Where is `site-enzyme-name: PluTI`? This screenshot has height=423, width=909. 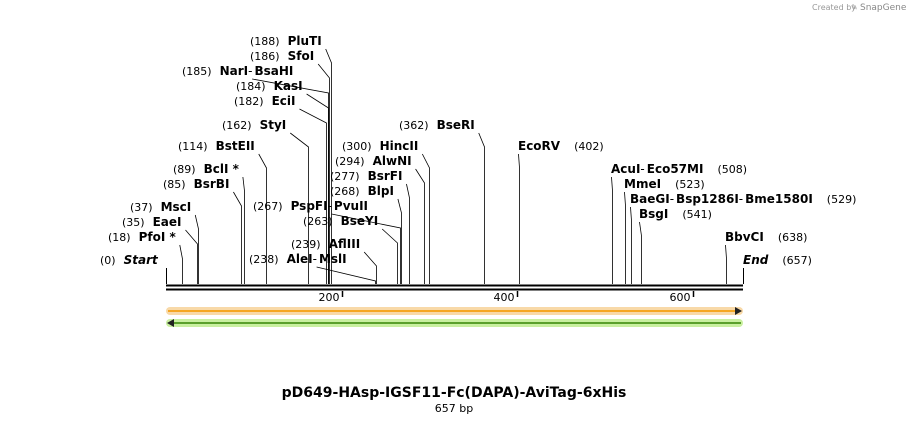
site-enzyme-name: PluTI is located at coordinates (305, 41).